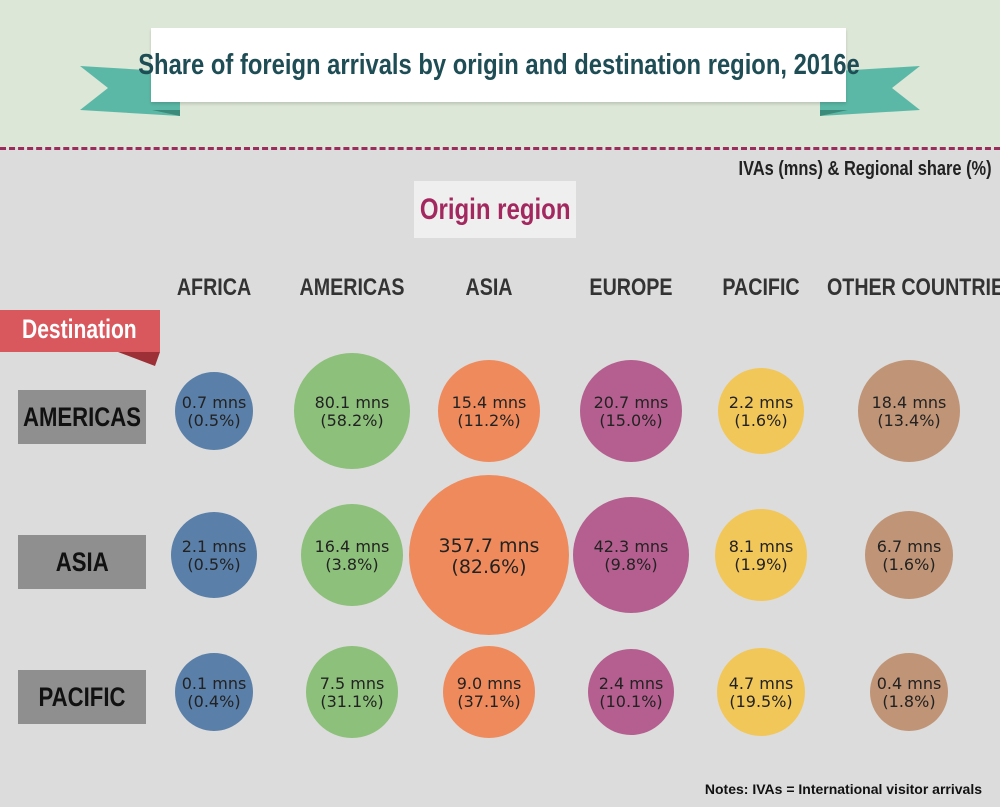 The image size is (1000, 807). I want to click on row-label-pacific-text: PACIFIC, so click(82, 696).